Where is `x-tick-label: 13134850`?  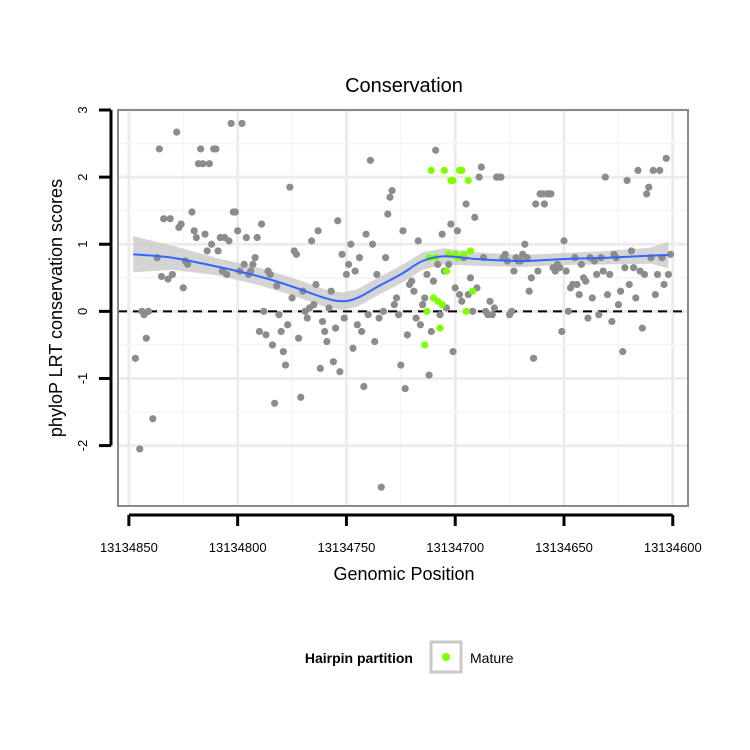
x-tick-label: 13134850 is located at coordinates (129, 547).